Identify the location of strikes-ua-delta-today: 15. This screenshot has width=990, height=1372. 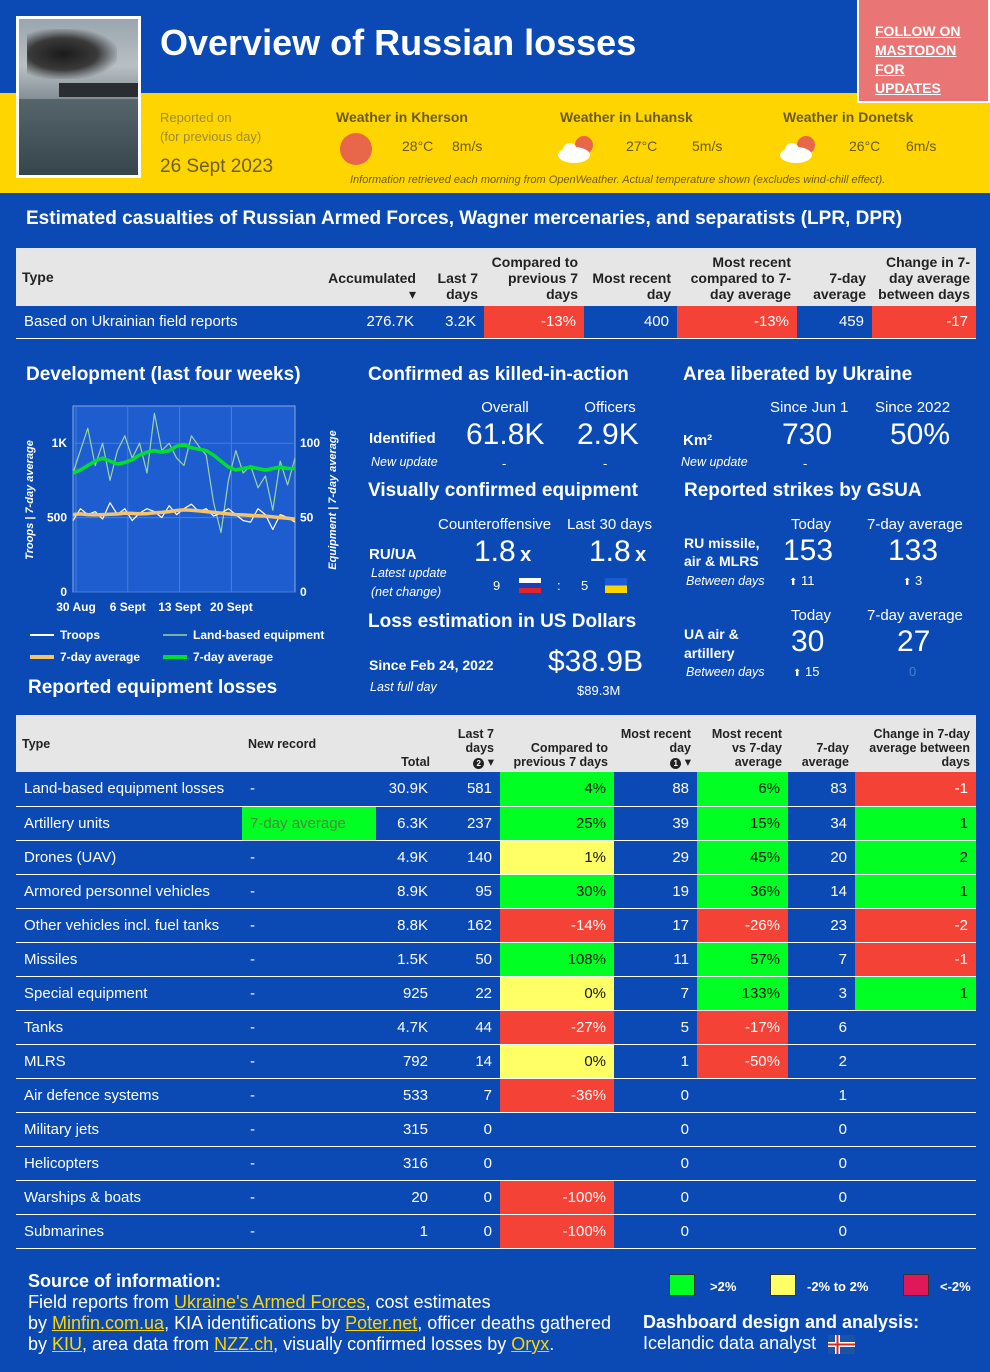
(812, 671).